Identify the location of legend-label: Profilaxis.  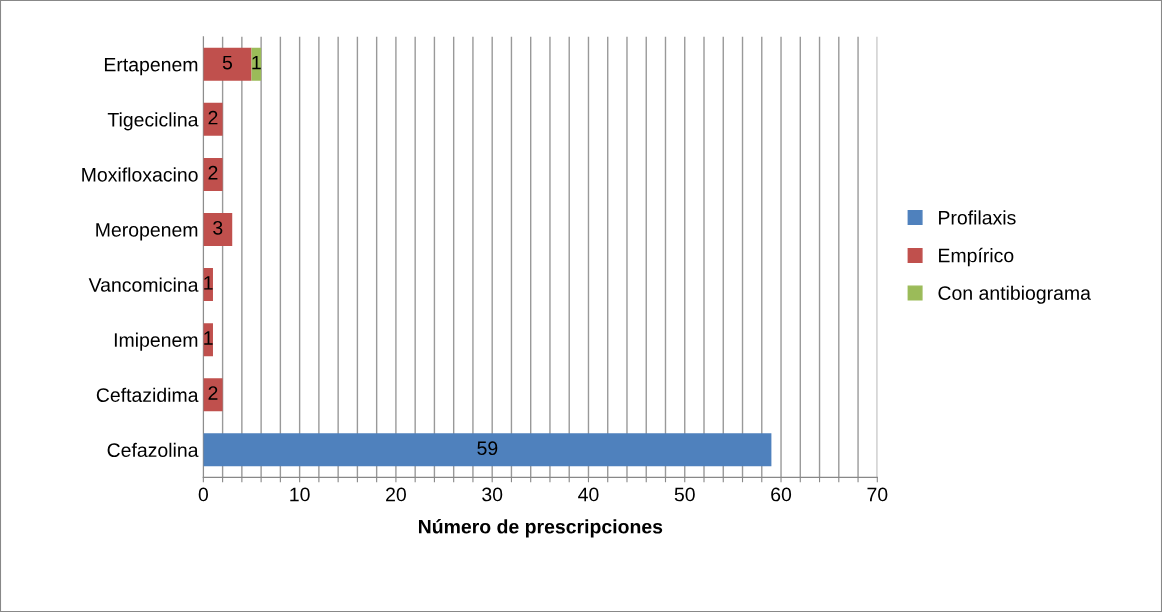
(977, 217).